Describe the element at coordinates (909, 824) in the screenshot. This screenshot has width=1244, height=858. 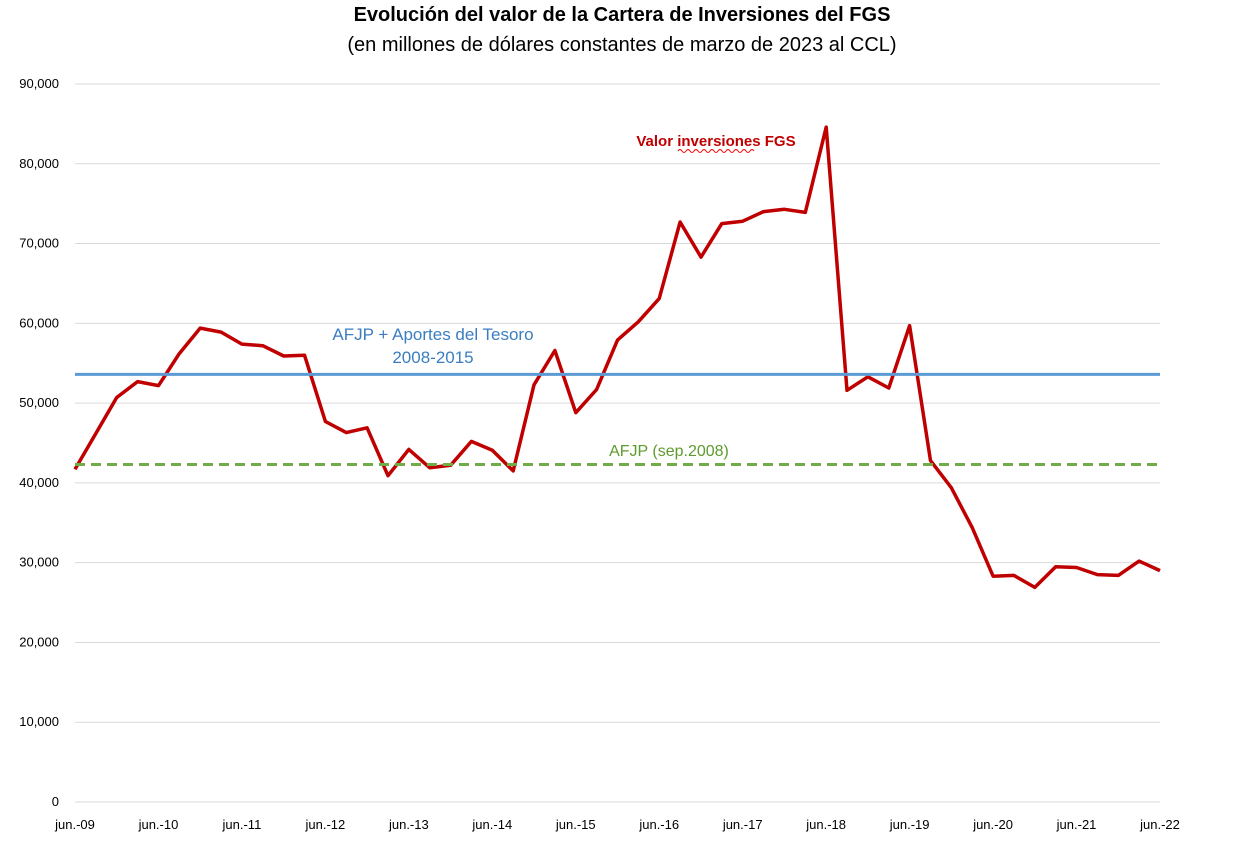
I see `x-tick-label: jun.-19` at that location.